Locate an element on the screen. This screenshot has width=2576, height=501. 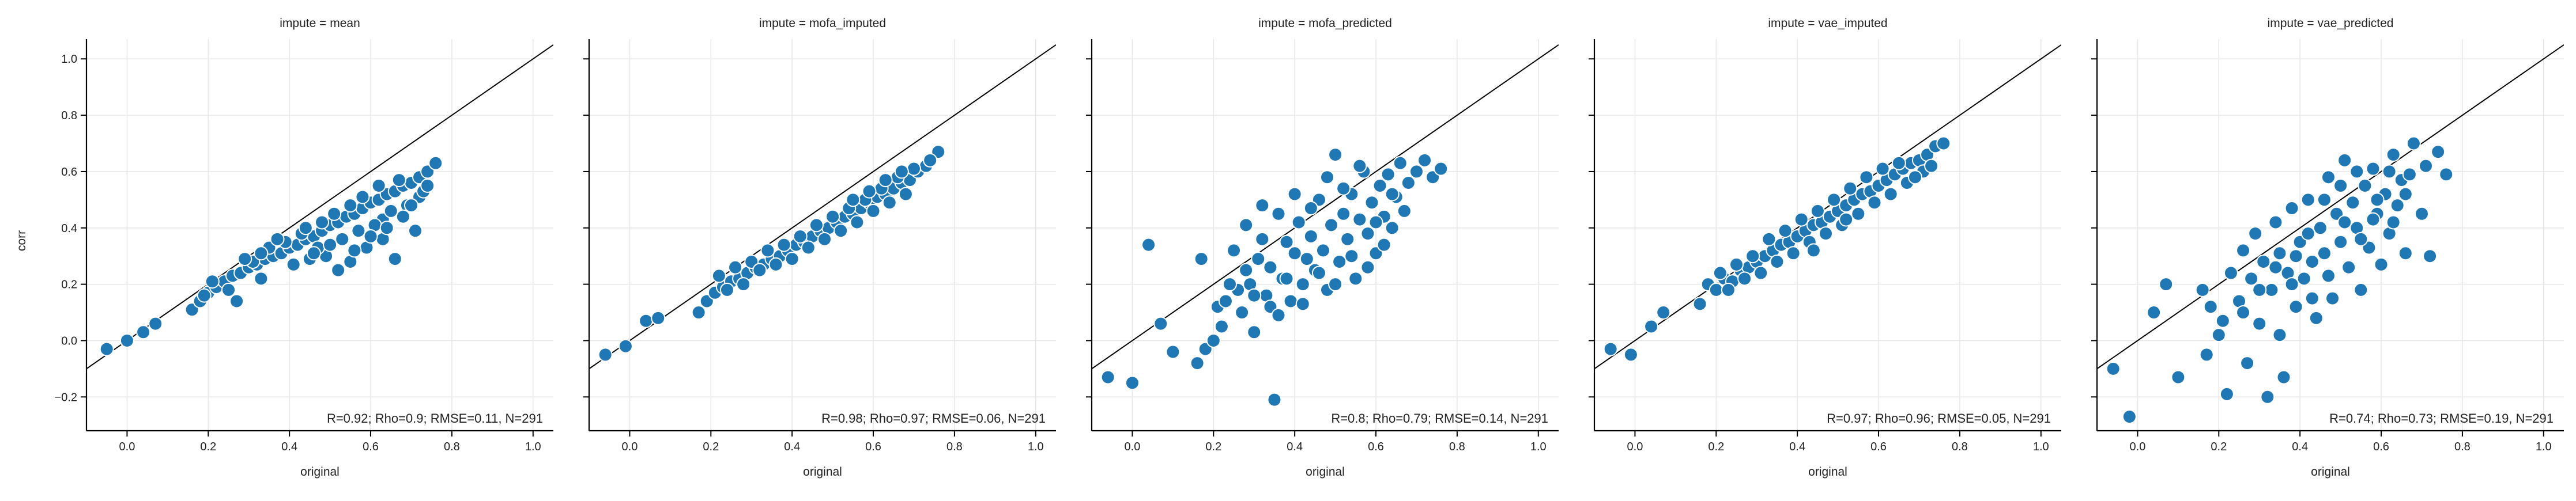
y-tick-label: 0.6 is located at coordinates (69, 172).